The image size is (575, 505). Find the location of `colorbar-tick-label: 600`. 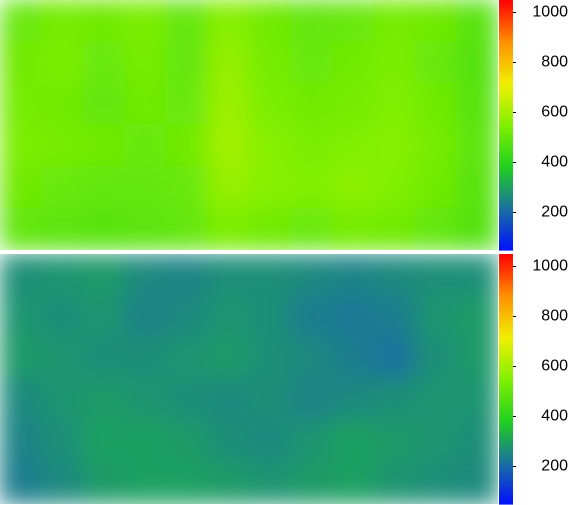

colorbar-tick-label: 600 is located at coordinates (554, 112).